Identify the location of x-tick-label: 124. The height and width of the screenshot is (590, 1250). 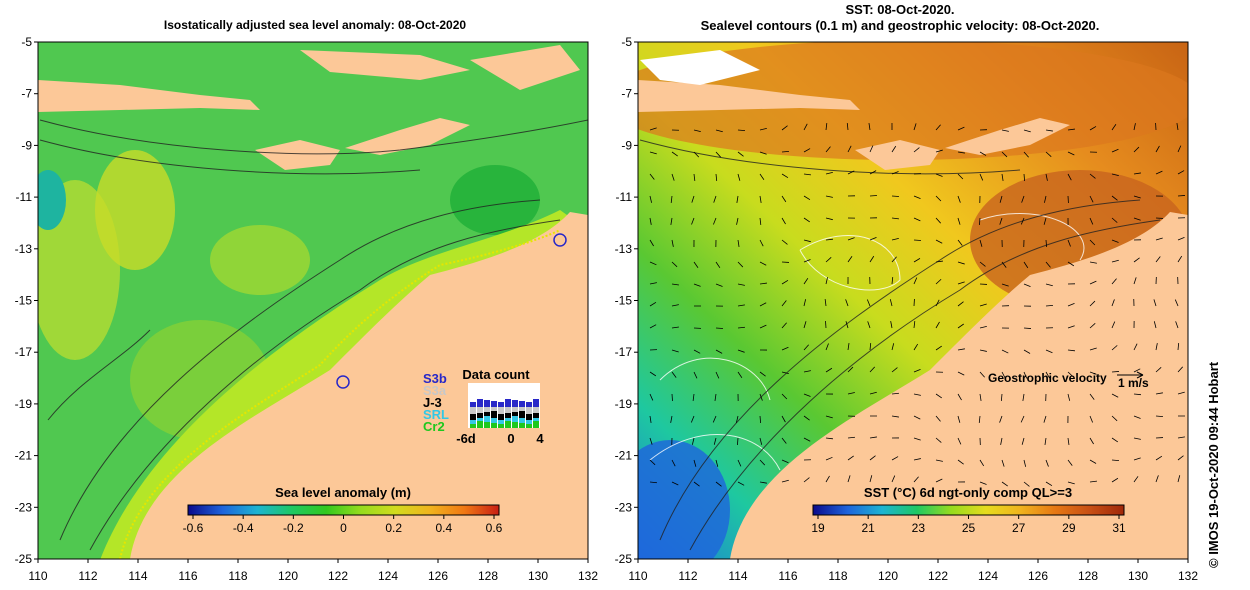
(988, 576).